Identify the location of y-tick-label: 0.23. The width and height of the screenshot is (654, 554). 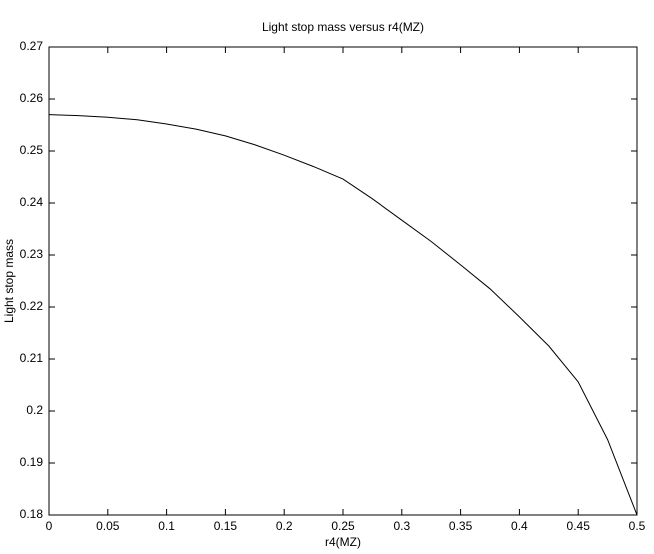
(32, 254).